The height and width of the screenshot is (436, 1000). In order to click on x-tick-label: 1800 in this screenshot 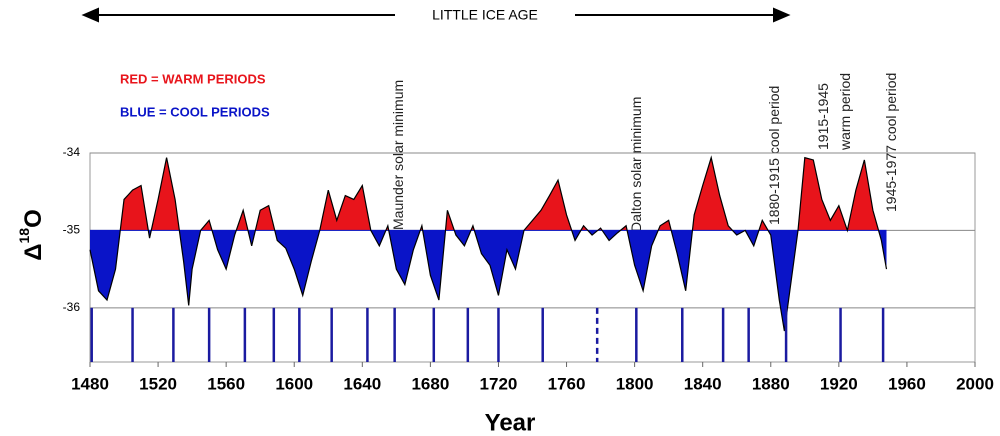, I will do `click(635, 383)`.